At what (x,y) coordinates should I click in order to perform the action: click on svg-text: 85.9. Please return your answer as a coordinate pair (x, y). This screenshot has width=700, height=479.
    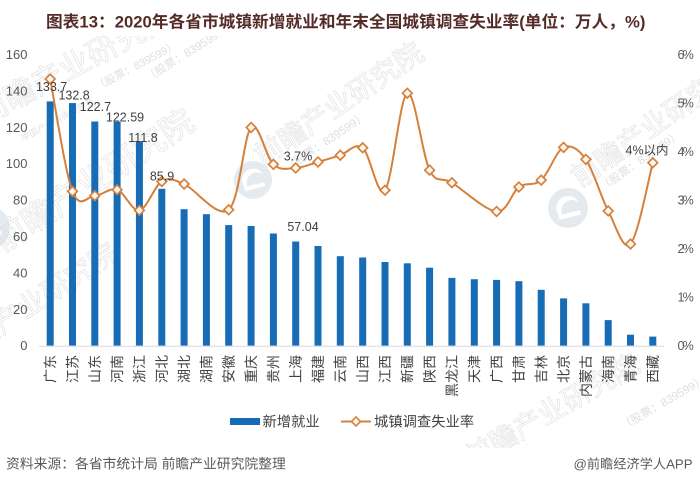
    Looking at the image, I should click on (162, 177).